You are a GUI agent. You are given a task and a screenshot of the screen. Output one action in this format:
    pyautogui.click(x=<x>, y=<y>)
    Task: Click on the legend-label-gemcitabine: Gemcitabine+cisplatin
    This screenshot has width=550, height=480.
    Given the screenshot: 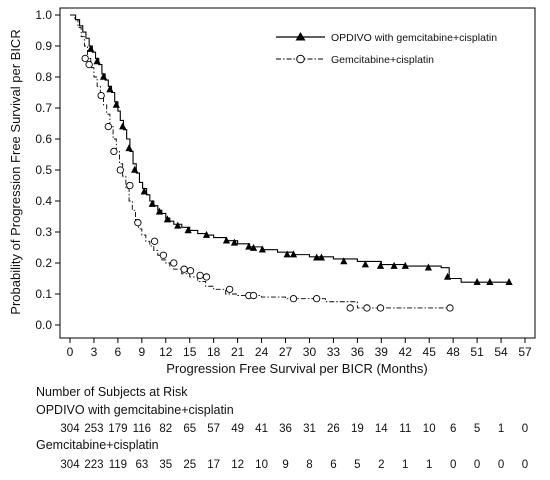 What is the action you would take?
    pyautogui.click(x=382, y=60)
    